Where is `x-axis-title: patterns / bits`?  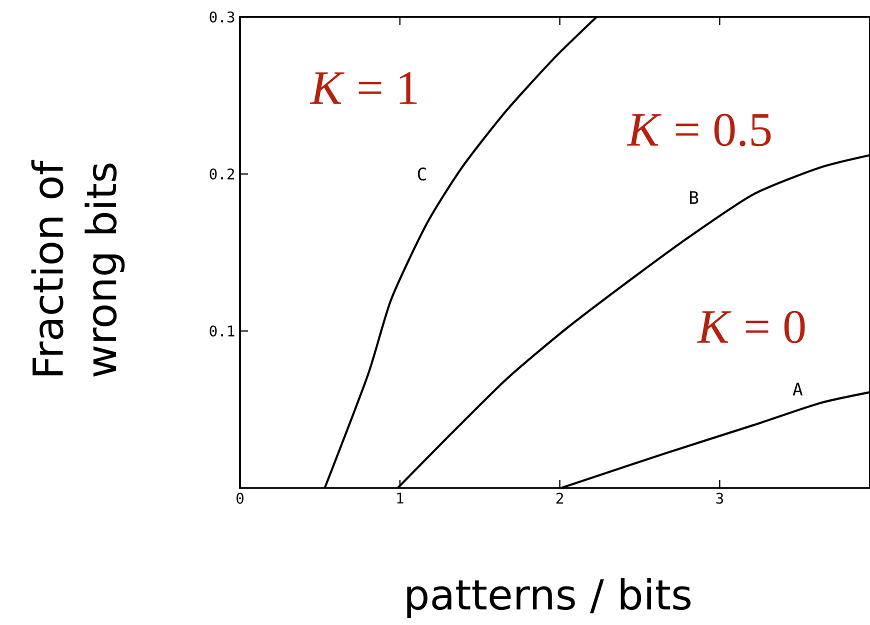
x-axis-title: patterns / bits is located at coordinates (549, 598).